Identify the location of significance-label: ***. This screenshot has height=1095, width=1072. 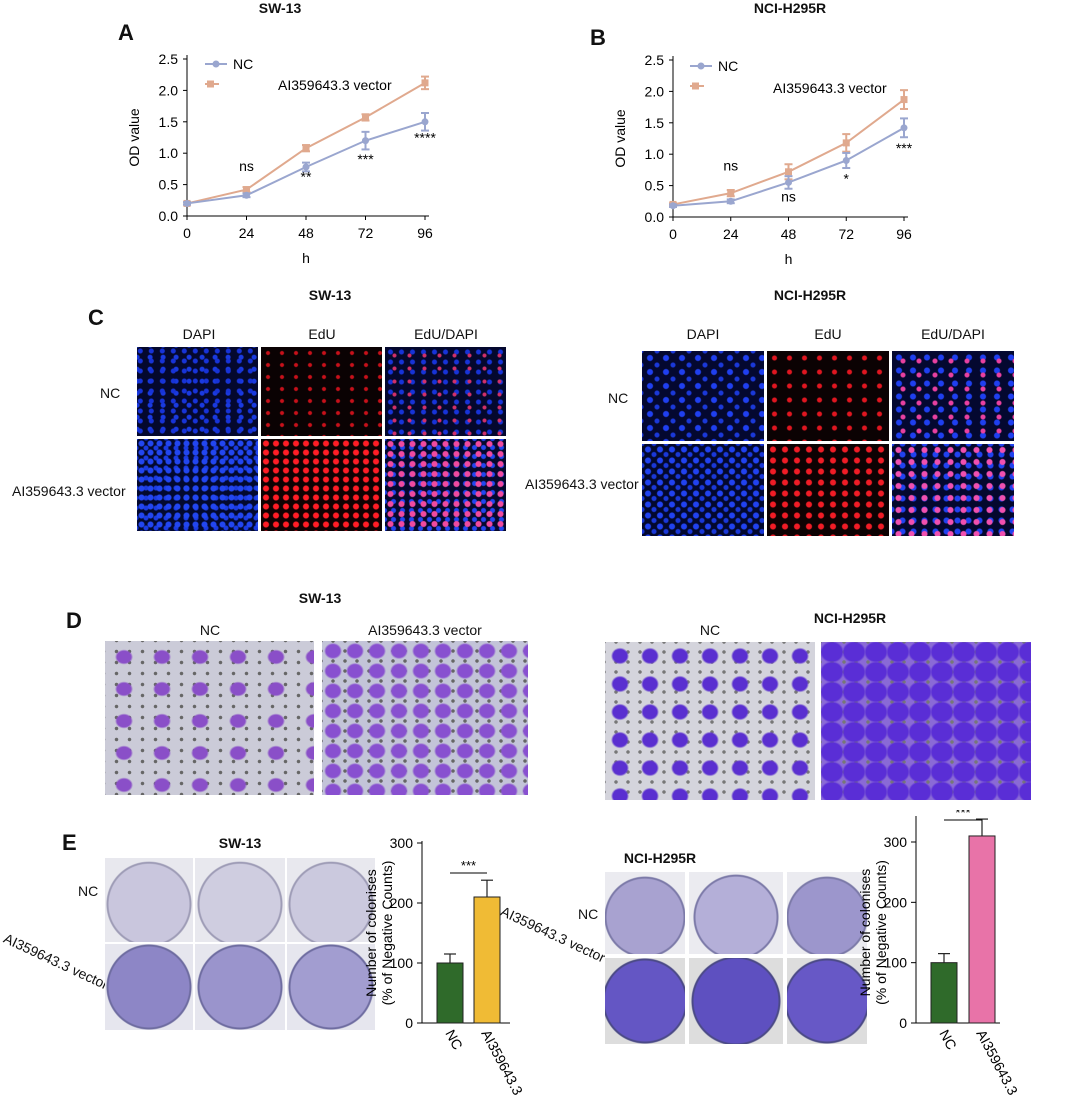
(468, 865).